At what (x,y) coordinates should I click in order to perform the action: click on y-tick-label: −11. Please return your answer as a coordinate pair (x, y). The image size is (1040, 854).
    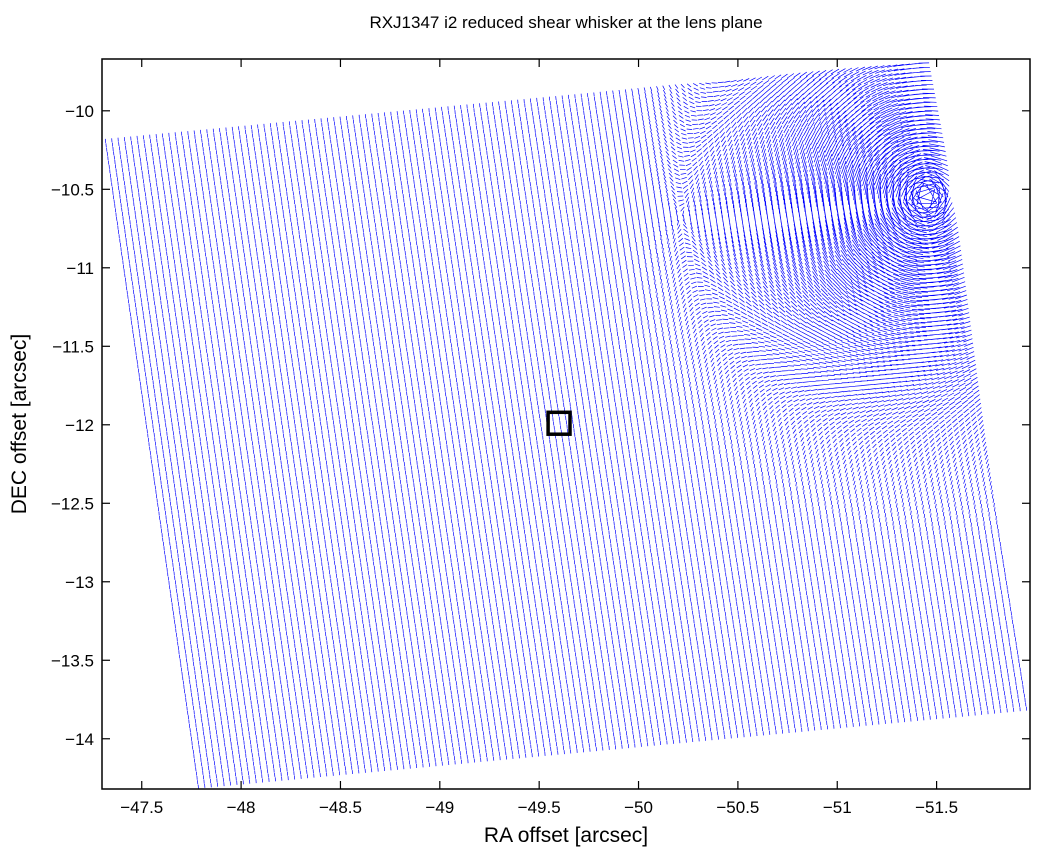
    Looking at the image, I should click on (80, 268).